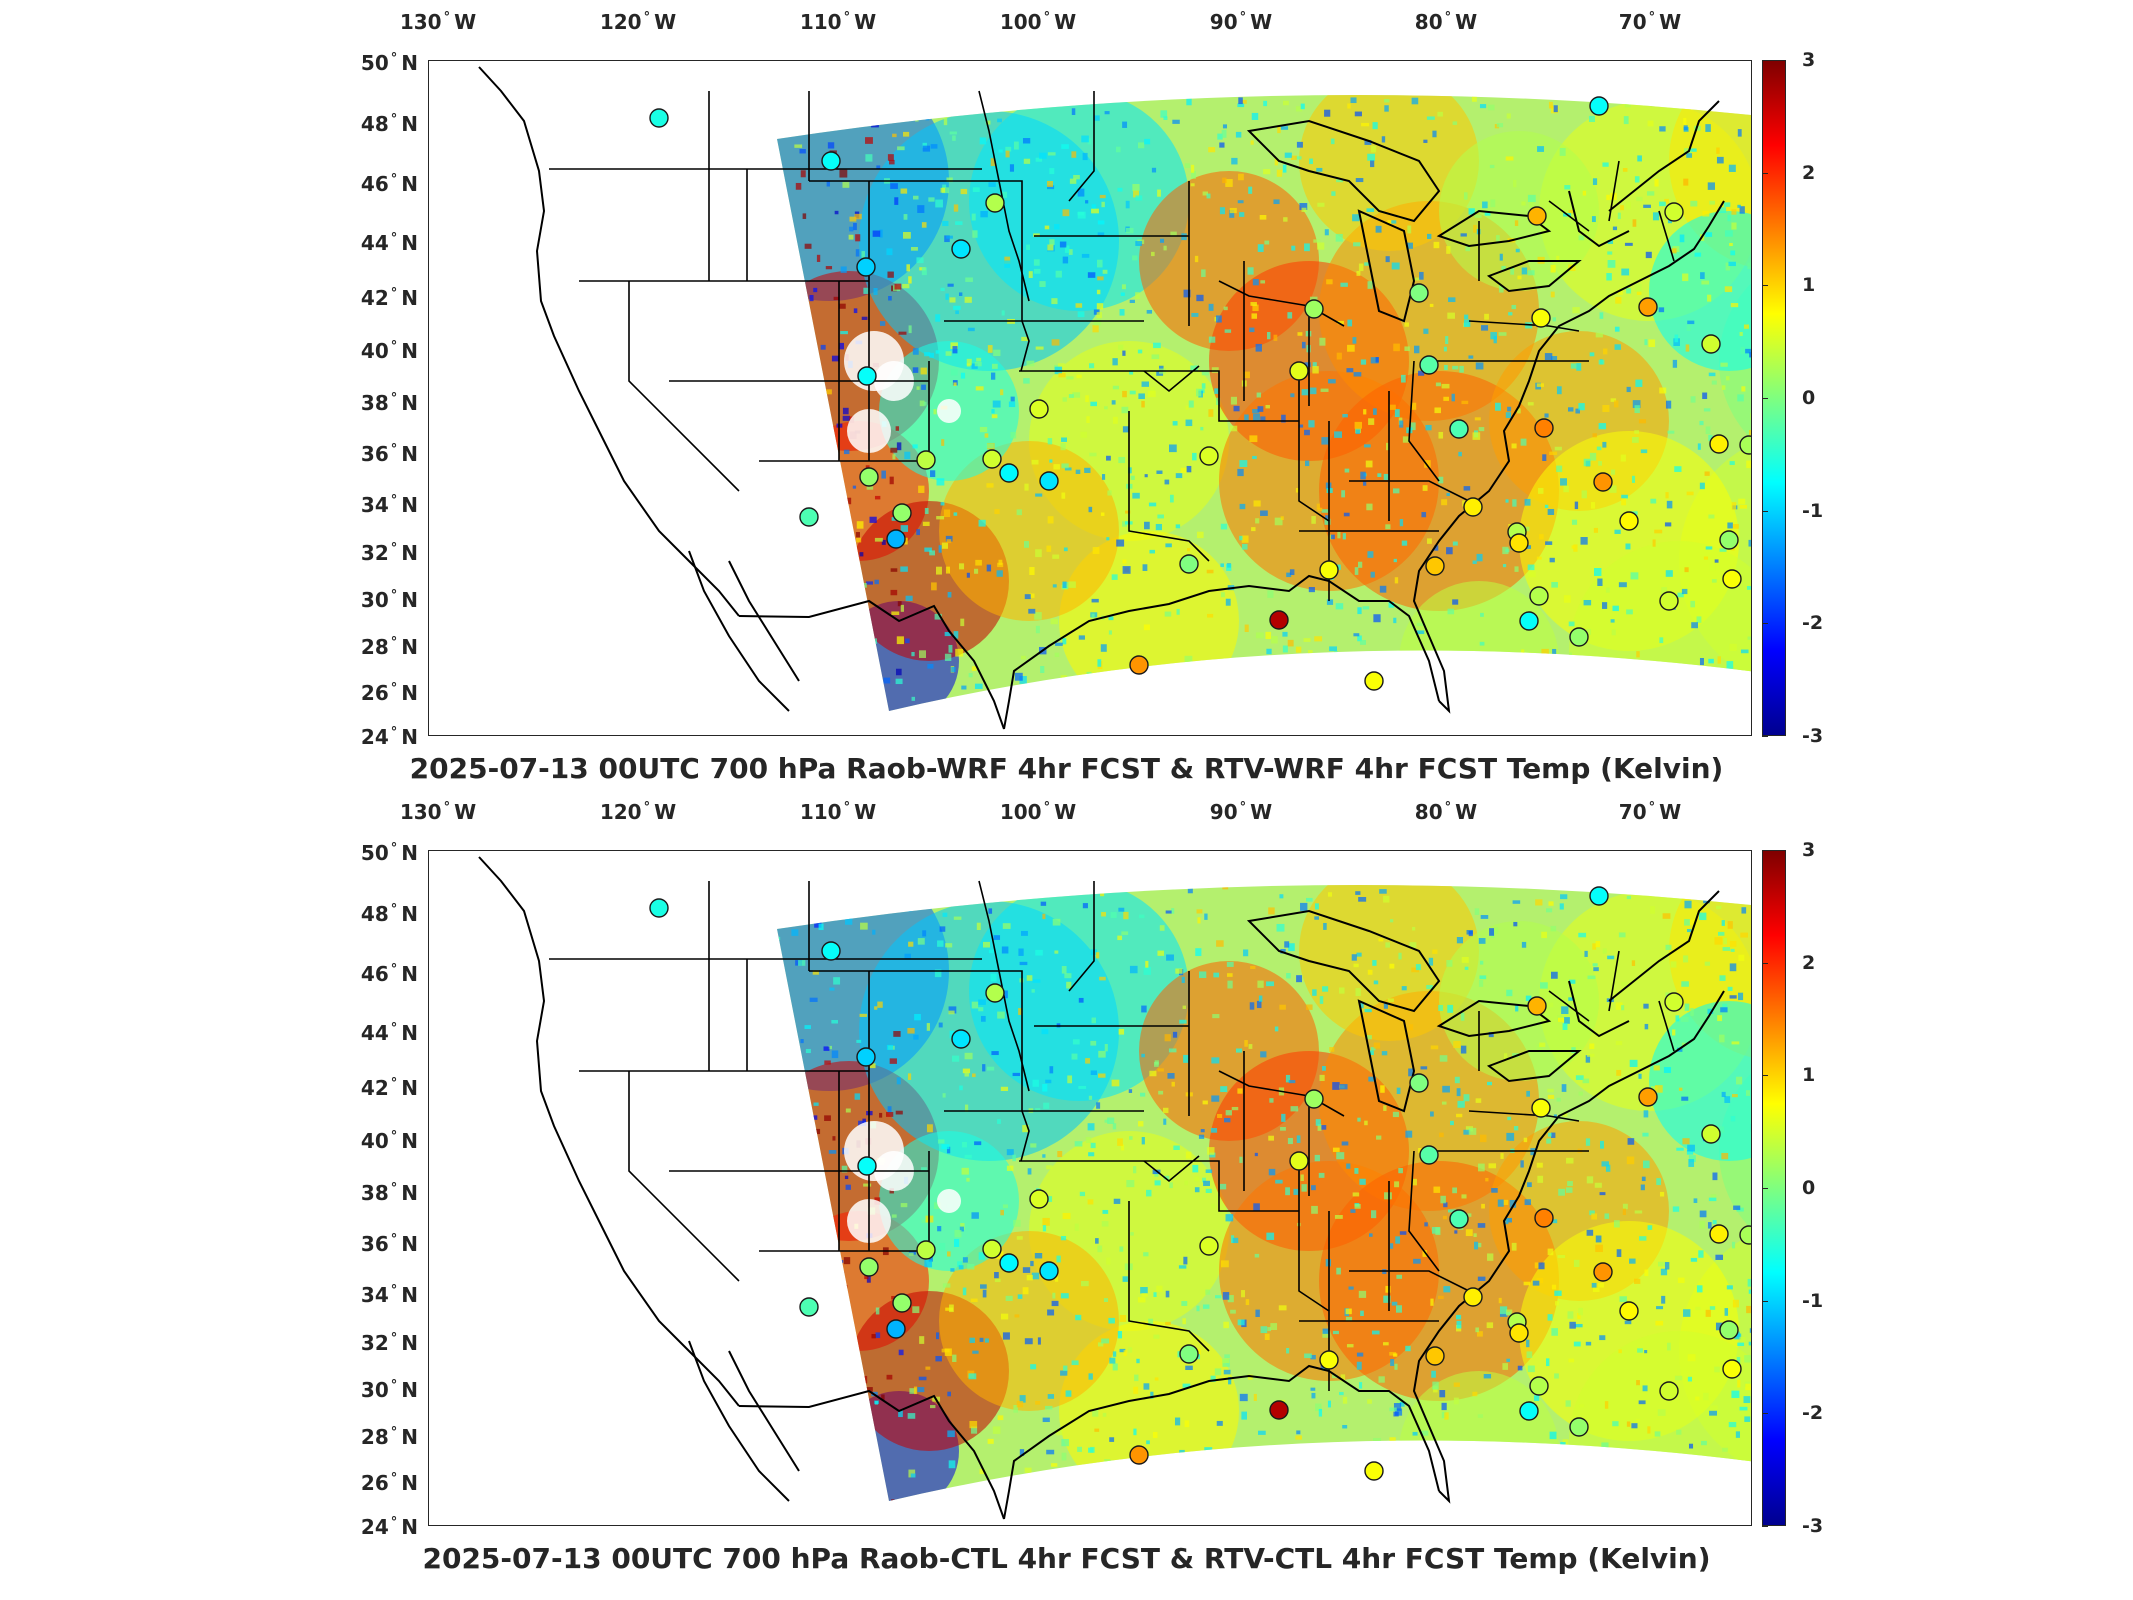 The width and height of the screenshot is (2133, 1600). What do you see at coordinates (1813, 1413) in the screenshot?
I see `colorbar-tick-label: -2` at bounding box center [1813, 1413].